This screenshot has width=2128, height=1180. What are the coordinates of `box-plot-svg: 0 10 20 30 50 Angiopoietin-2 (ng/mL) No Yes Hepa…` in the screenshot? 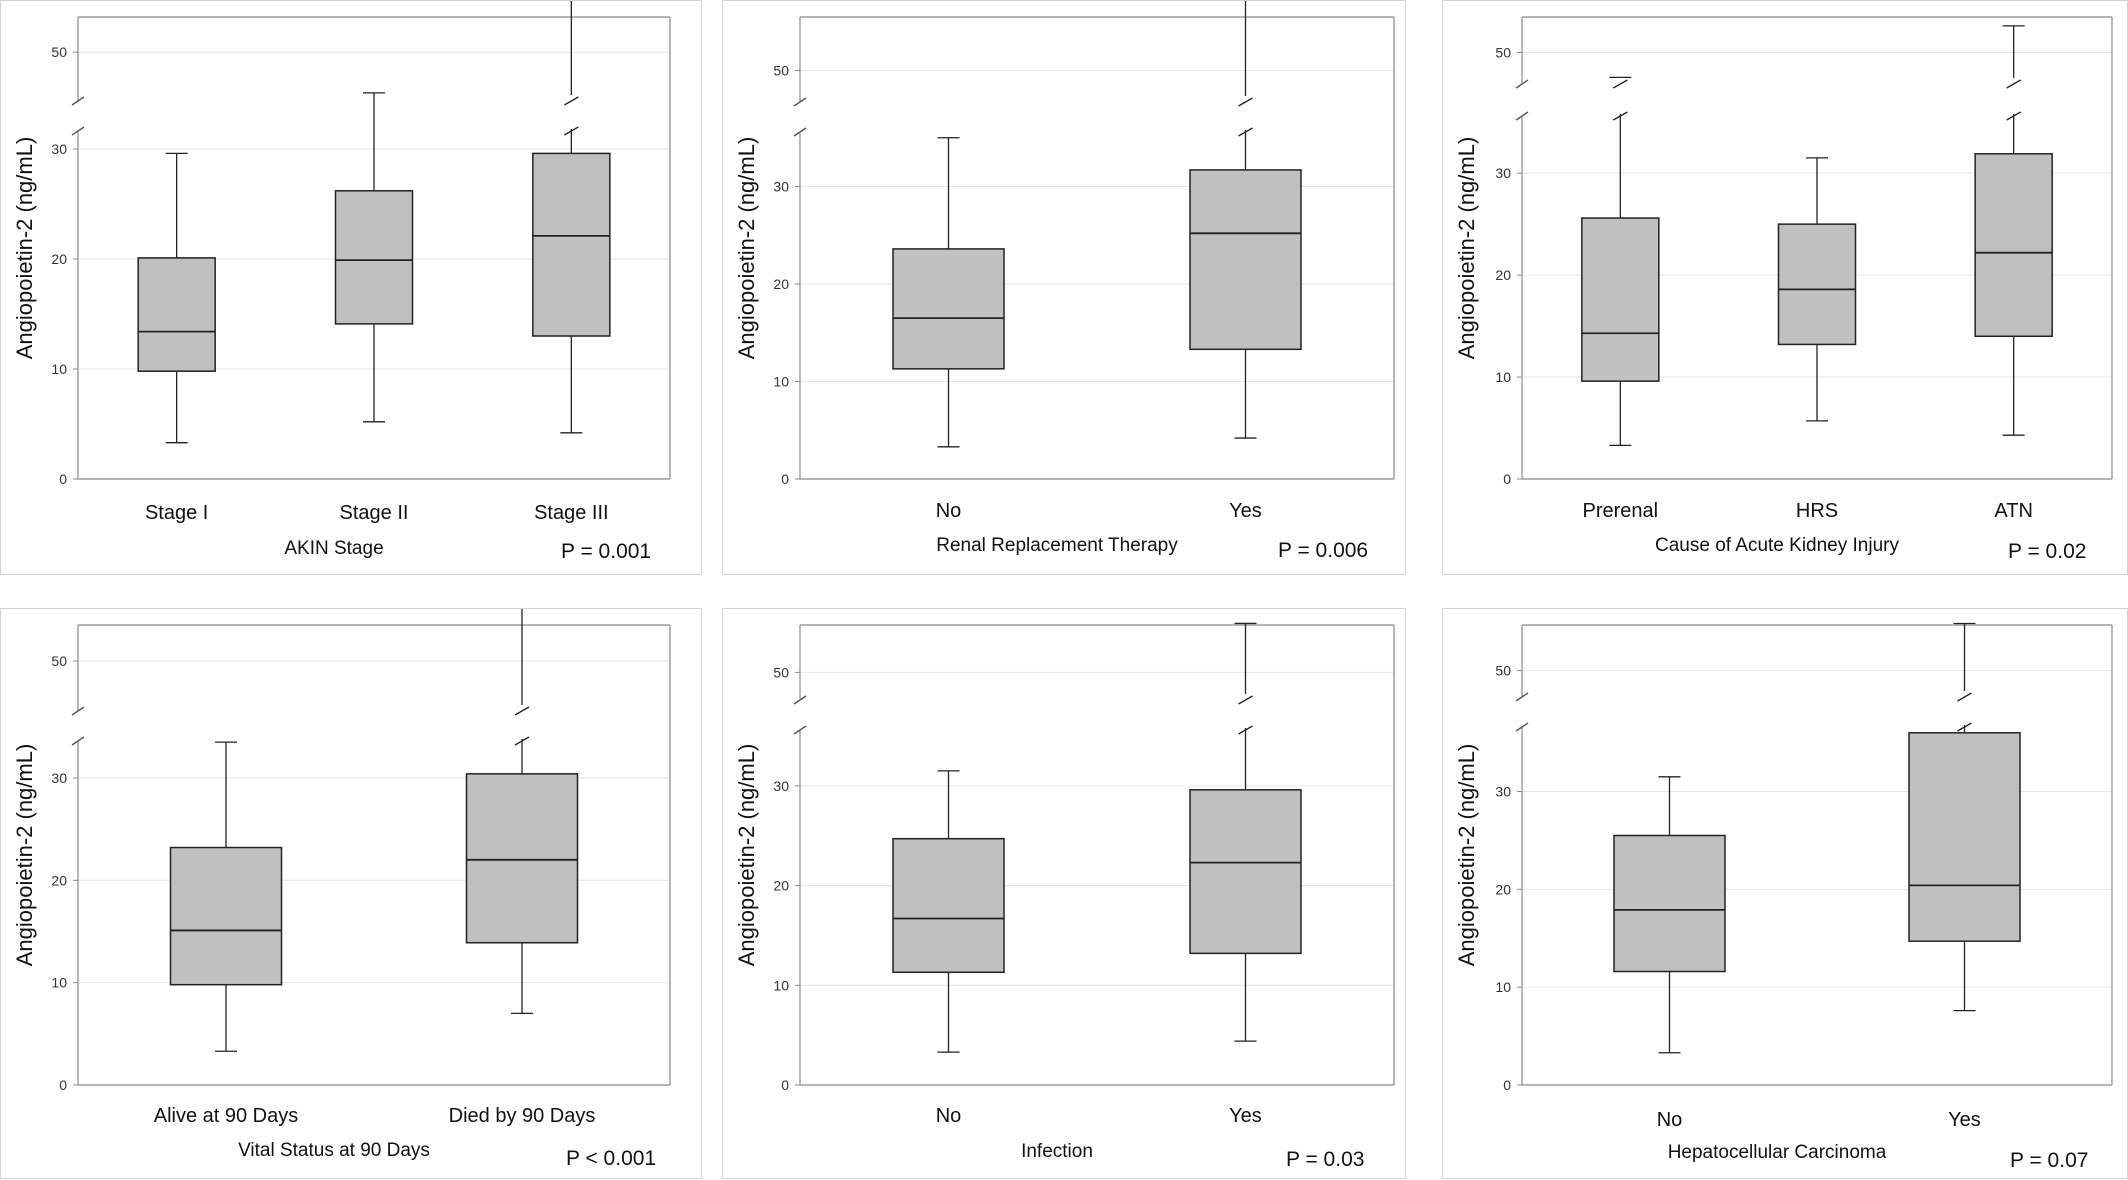 It's located at (1783, 897).